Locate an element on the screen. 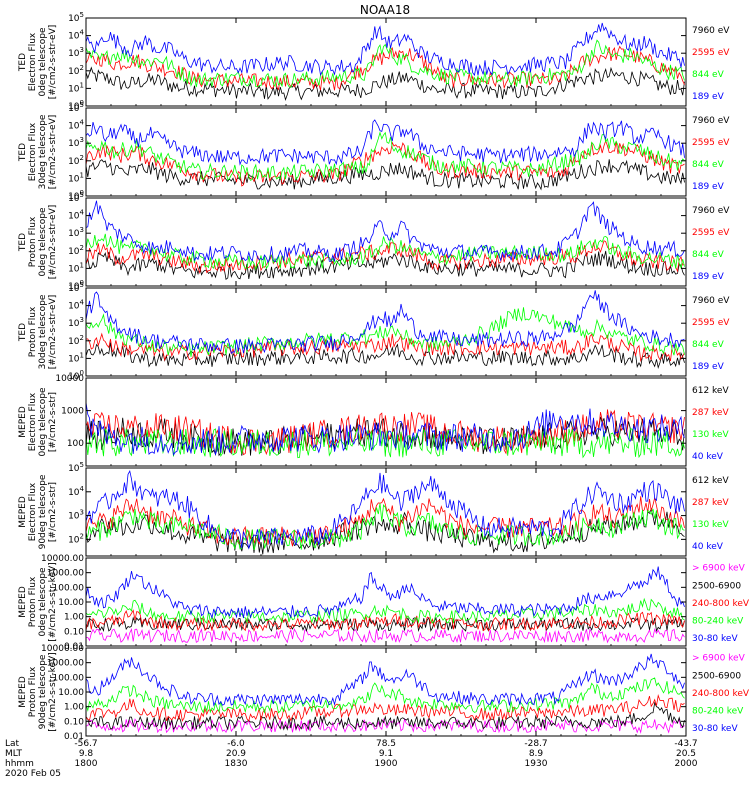 This screenshot has width=750, height=800. x-tick-label: -43.7 is located at coordinates (685, 744).